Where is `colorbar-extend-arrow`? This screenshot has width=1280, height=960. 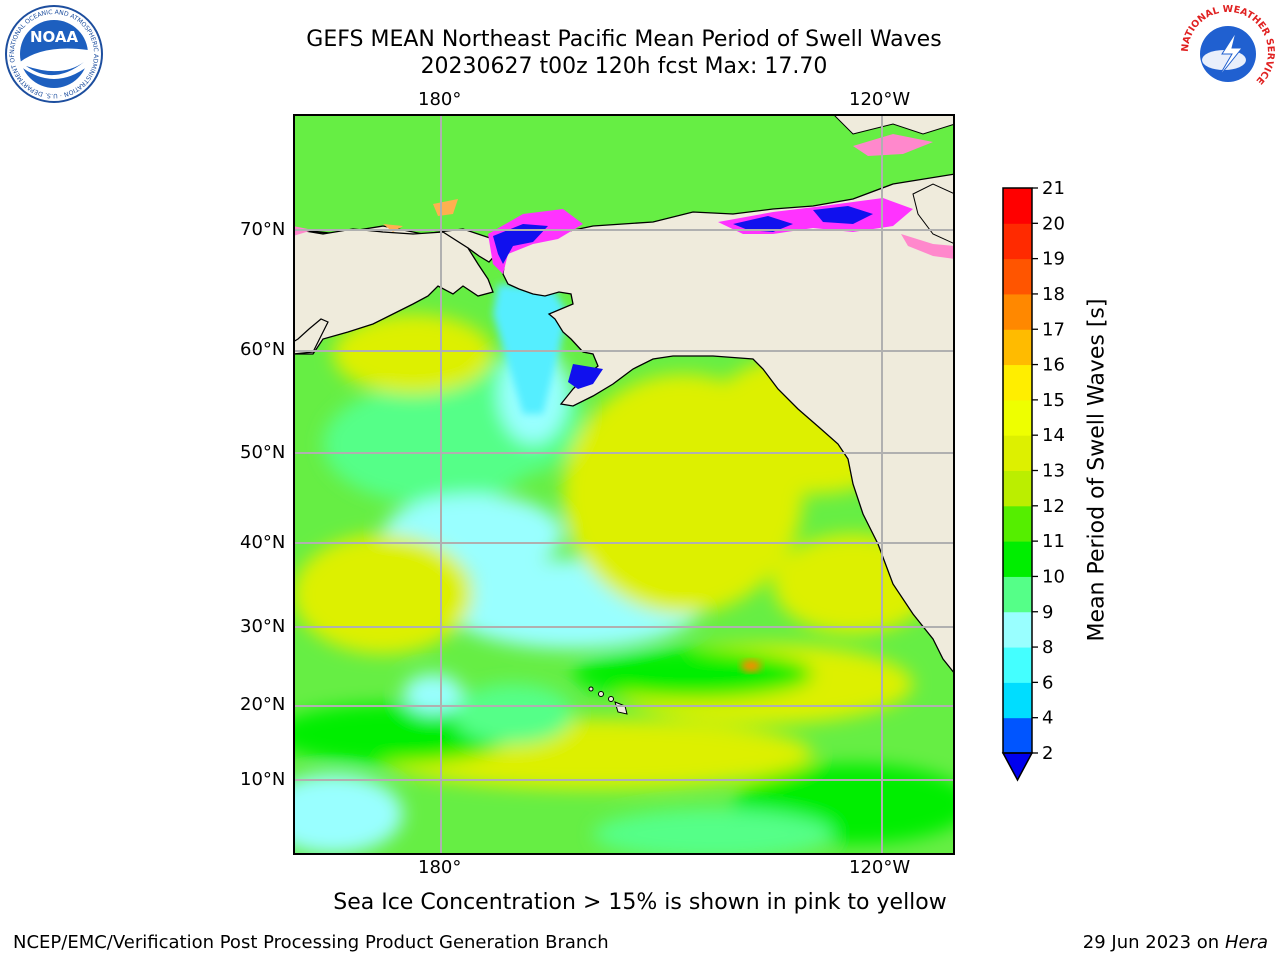 colorbar-extend-arrow is located at coordinates (1017, 767).